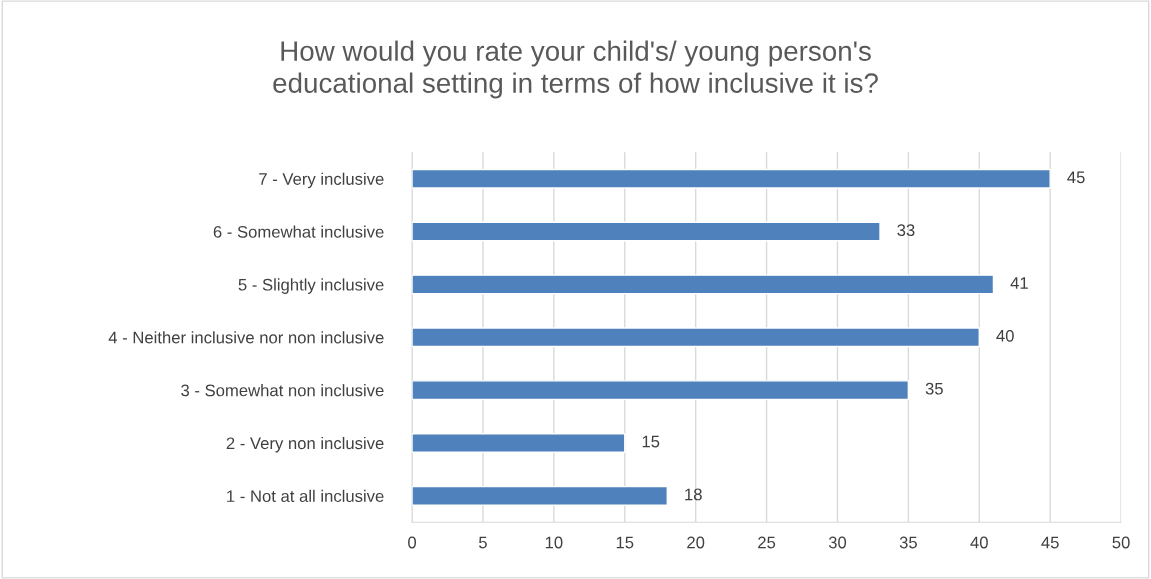  Describe the element at coordinates (906, 230) in the screenshot. I see `data-label: 33` at that location.